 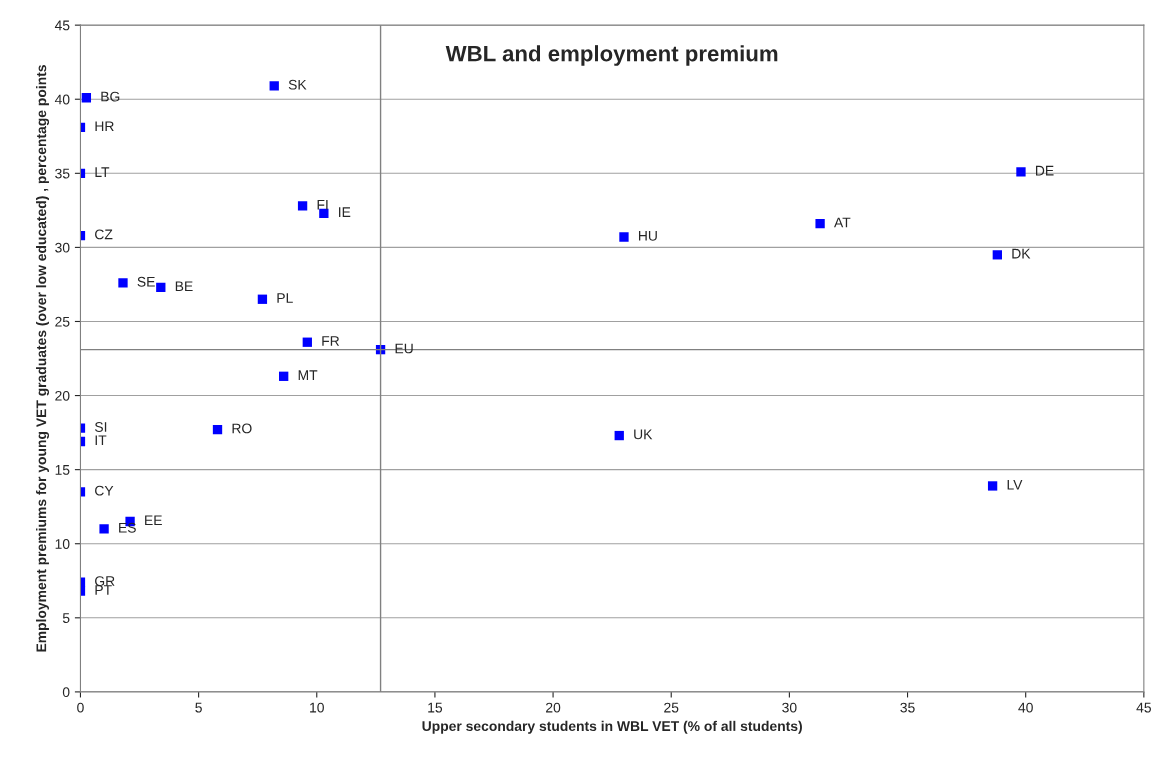 What do you see at coordinates (297, 84) in the screenshot?
I see `annotation: SK` at bounding box center [297, 84].